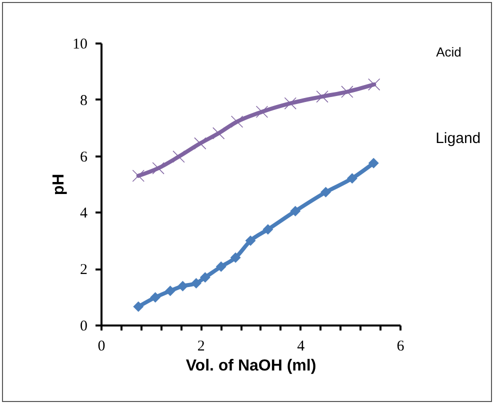 This screenshot has width=496, height=405. I want to click on y-tick-label: 10, so click(80, 44).